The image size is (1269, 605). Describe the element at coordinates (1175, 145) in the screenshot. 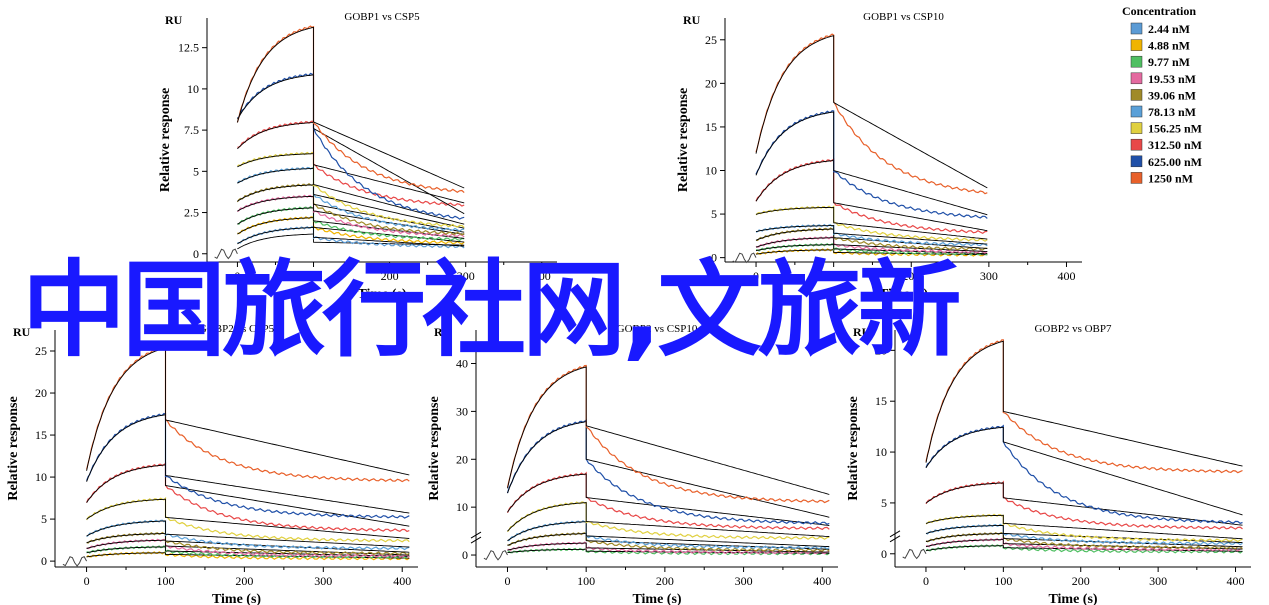

I see `legend-item-label: 312.50 nM` at that location.